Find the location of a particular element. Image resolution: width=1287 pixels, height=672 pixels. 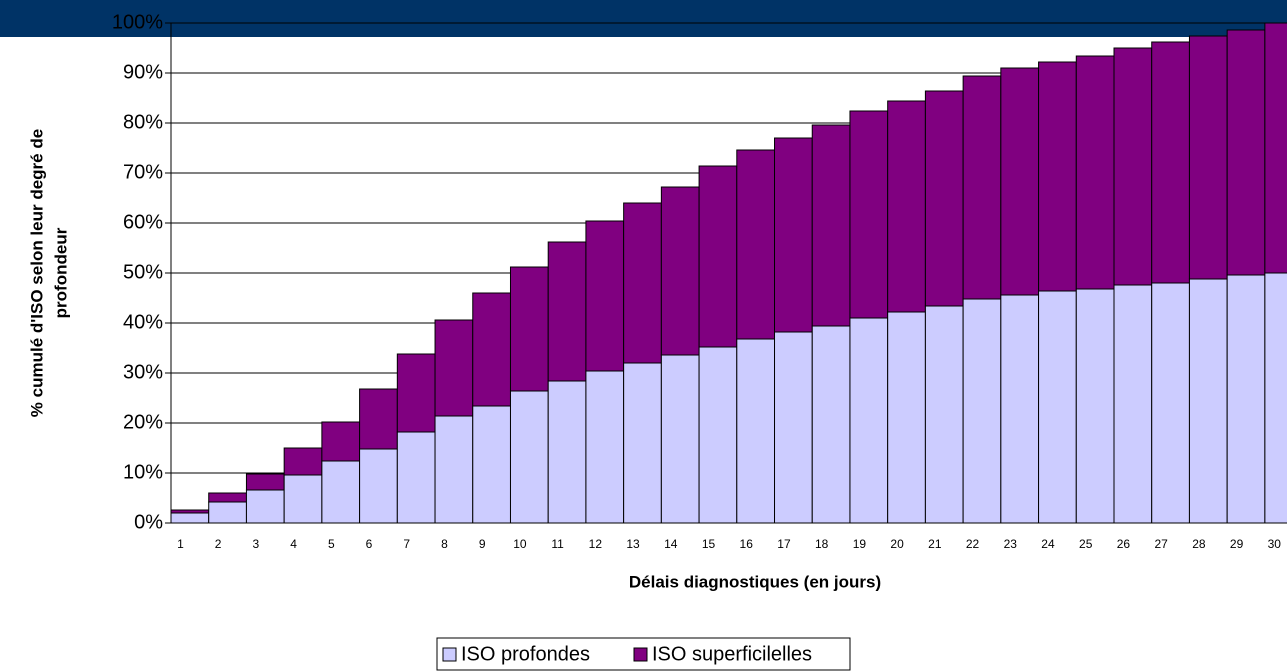

x-tick-label: 8 is located at coordinates (444, 544).